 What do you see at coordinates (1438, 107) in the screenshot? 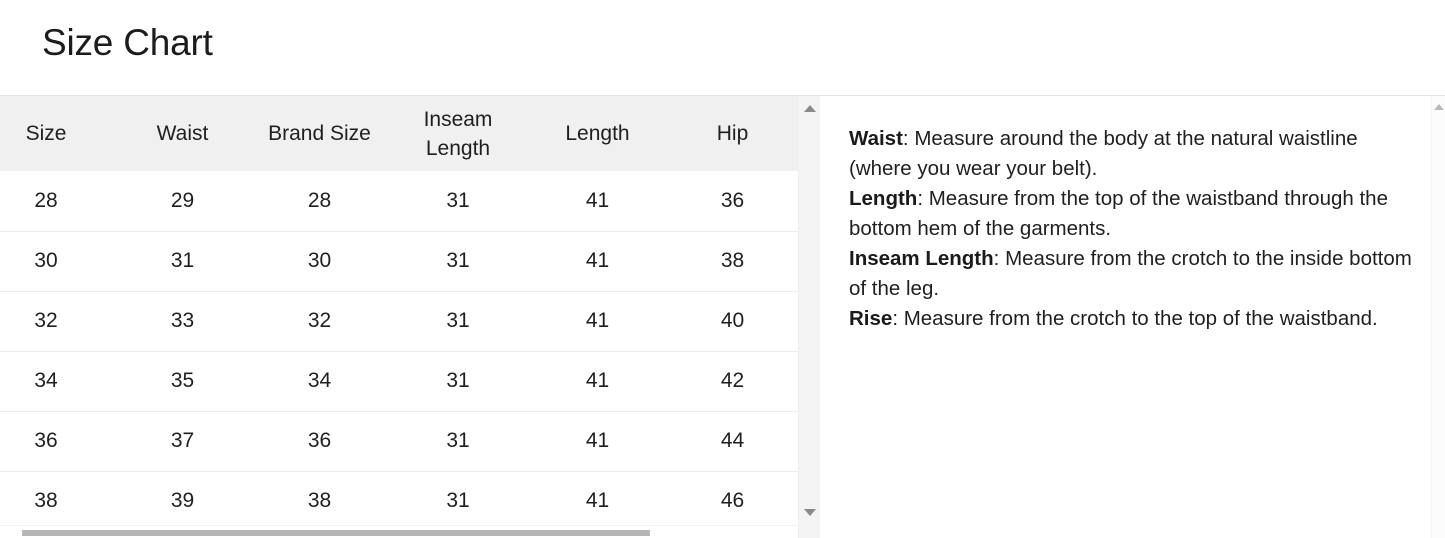
I see `page-scroll-up-arrow-icon` at bounding box center [1438, 107].